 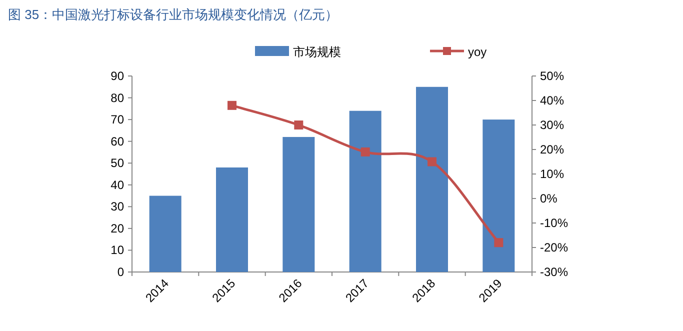 I want to click on y-tick-label: 50, so click(x=117, y=163).